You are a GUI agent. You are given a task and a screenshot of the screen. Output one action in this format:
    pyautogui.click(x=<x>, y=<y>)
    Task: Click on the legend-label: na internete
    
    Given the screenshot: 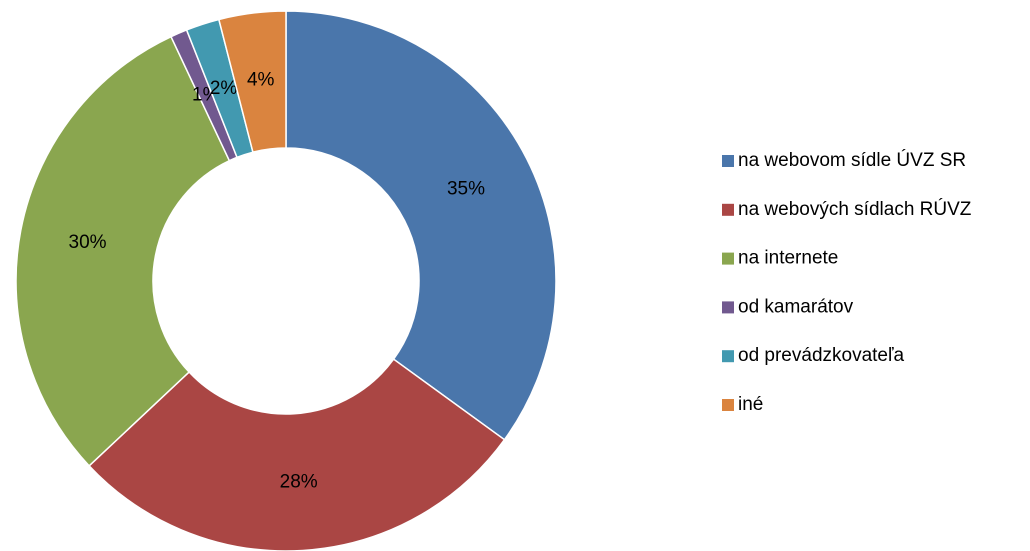 What is the action you would take?
    pyautogui.click(x=788, y=258)
    